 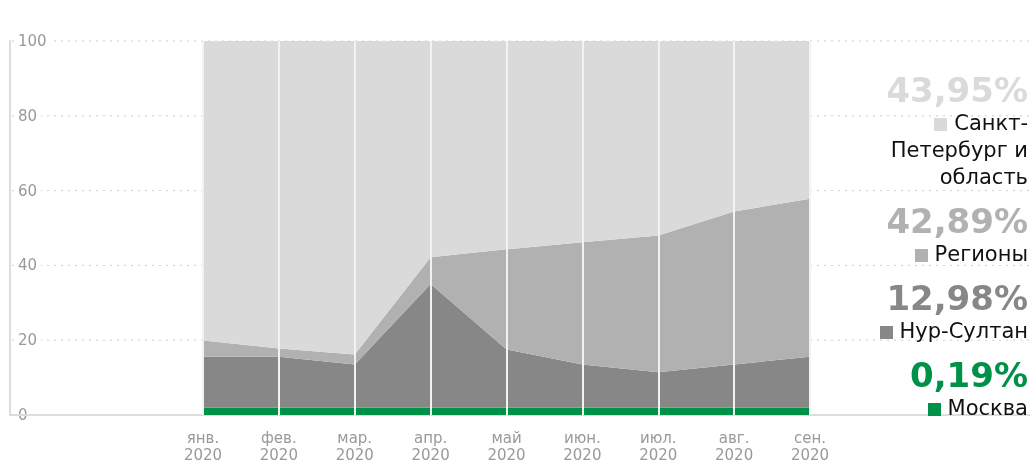 I want to click on x-tick-label: фев. 2020, so click(x=278, y=445).